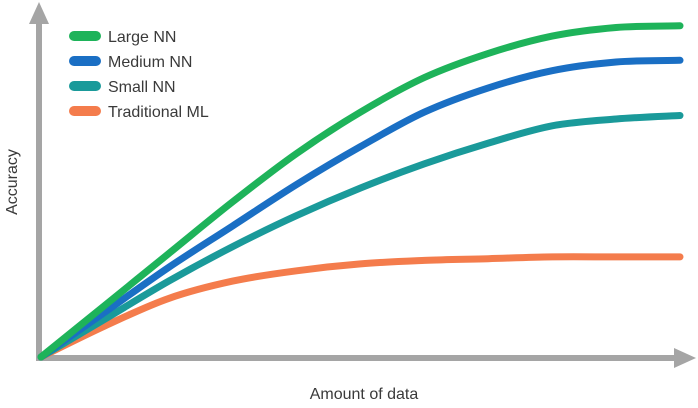  What do you see at coordinates (12, 182) in the screenshot?
I see `y-axis-label: Accuracy` at bounding box center [12, 182].